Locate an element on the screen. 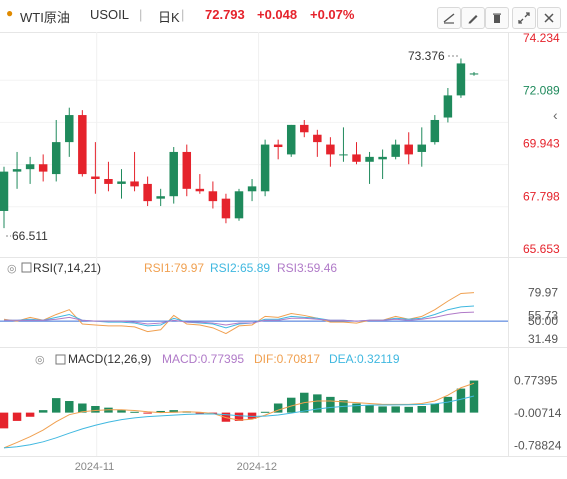 This screenshot has height=479, width=567. dea-label: DEA:0.32119 is located at coordinates (364, 359).